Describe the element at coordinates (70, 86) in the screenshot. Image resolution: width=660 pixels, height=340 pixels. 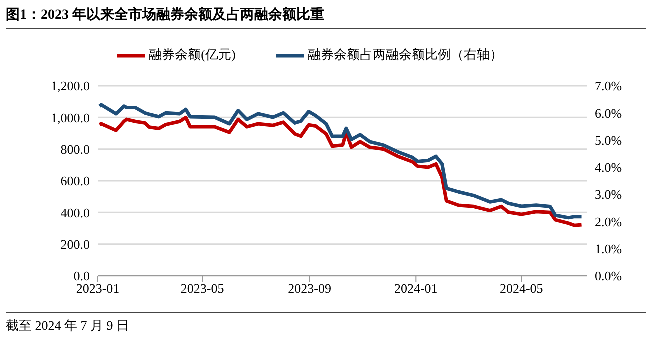
I see `y-tick-label: 1,200.0` at that location.